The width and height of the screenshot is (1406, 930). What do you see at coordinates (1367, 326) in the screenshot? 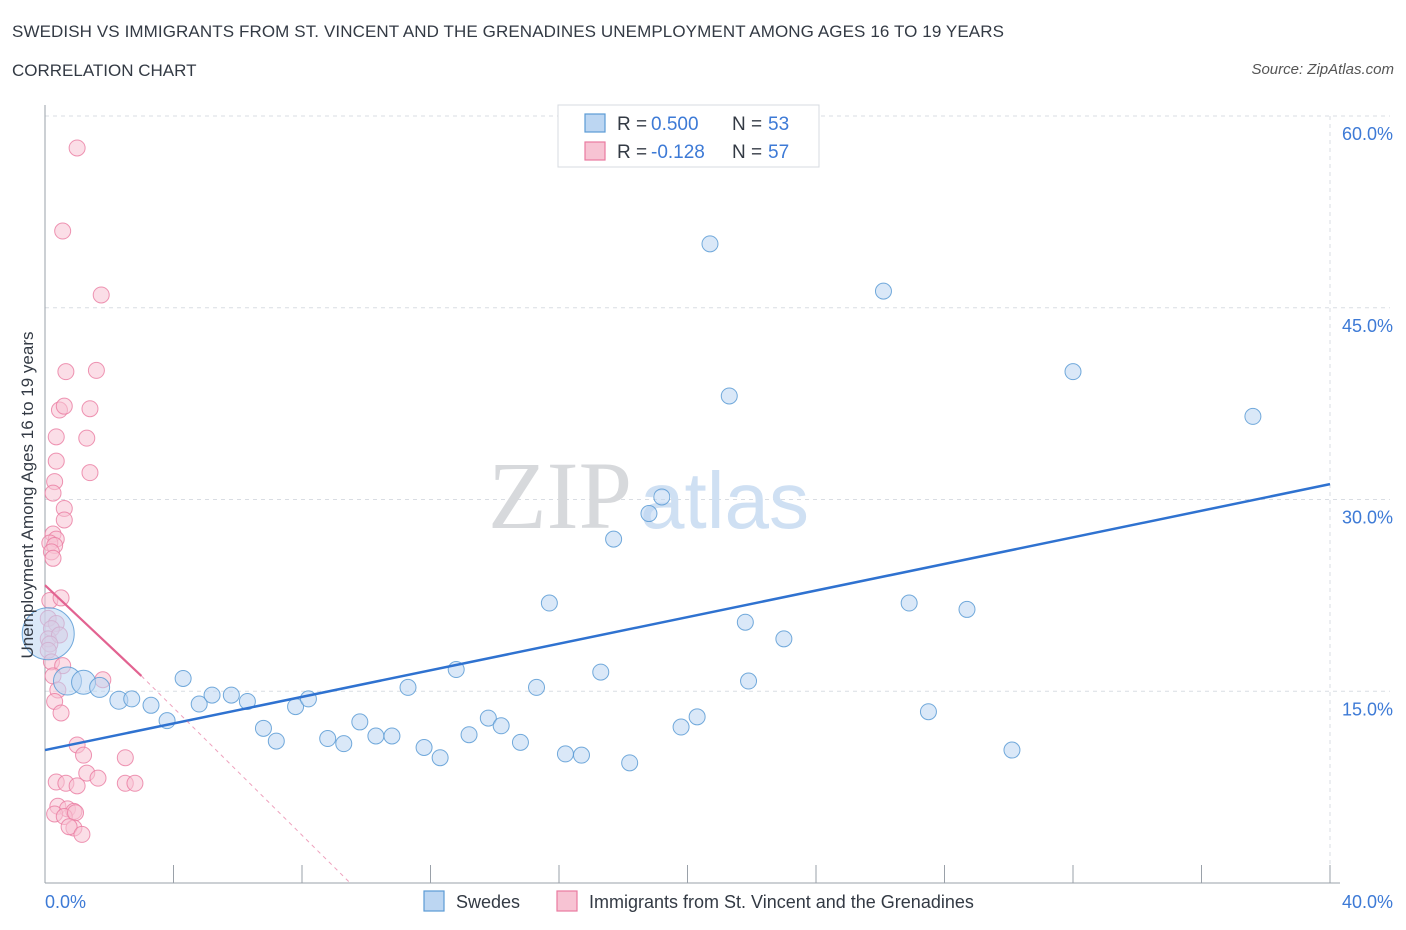
I see `y-tick-label-2: 45.0%` at bounding box center [1367, 326].